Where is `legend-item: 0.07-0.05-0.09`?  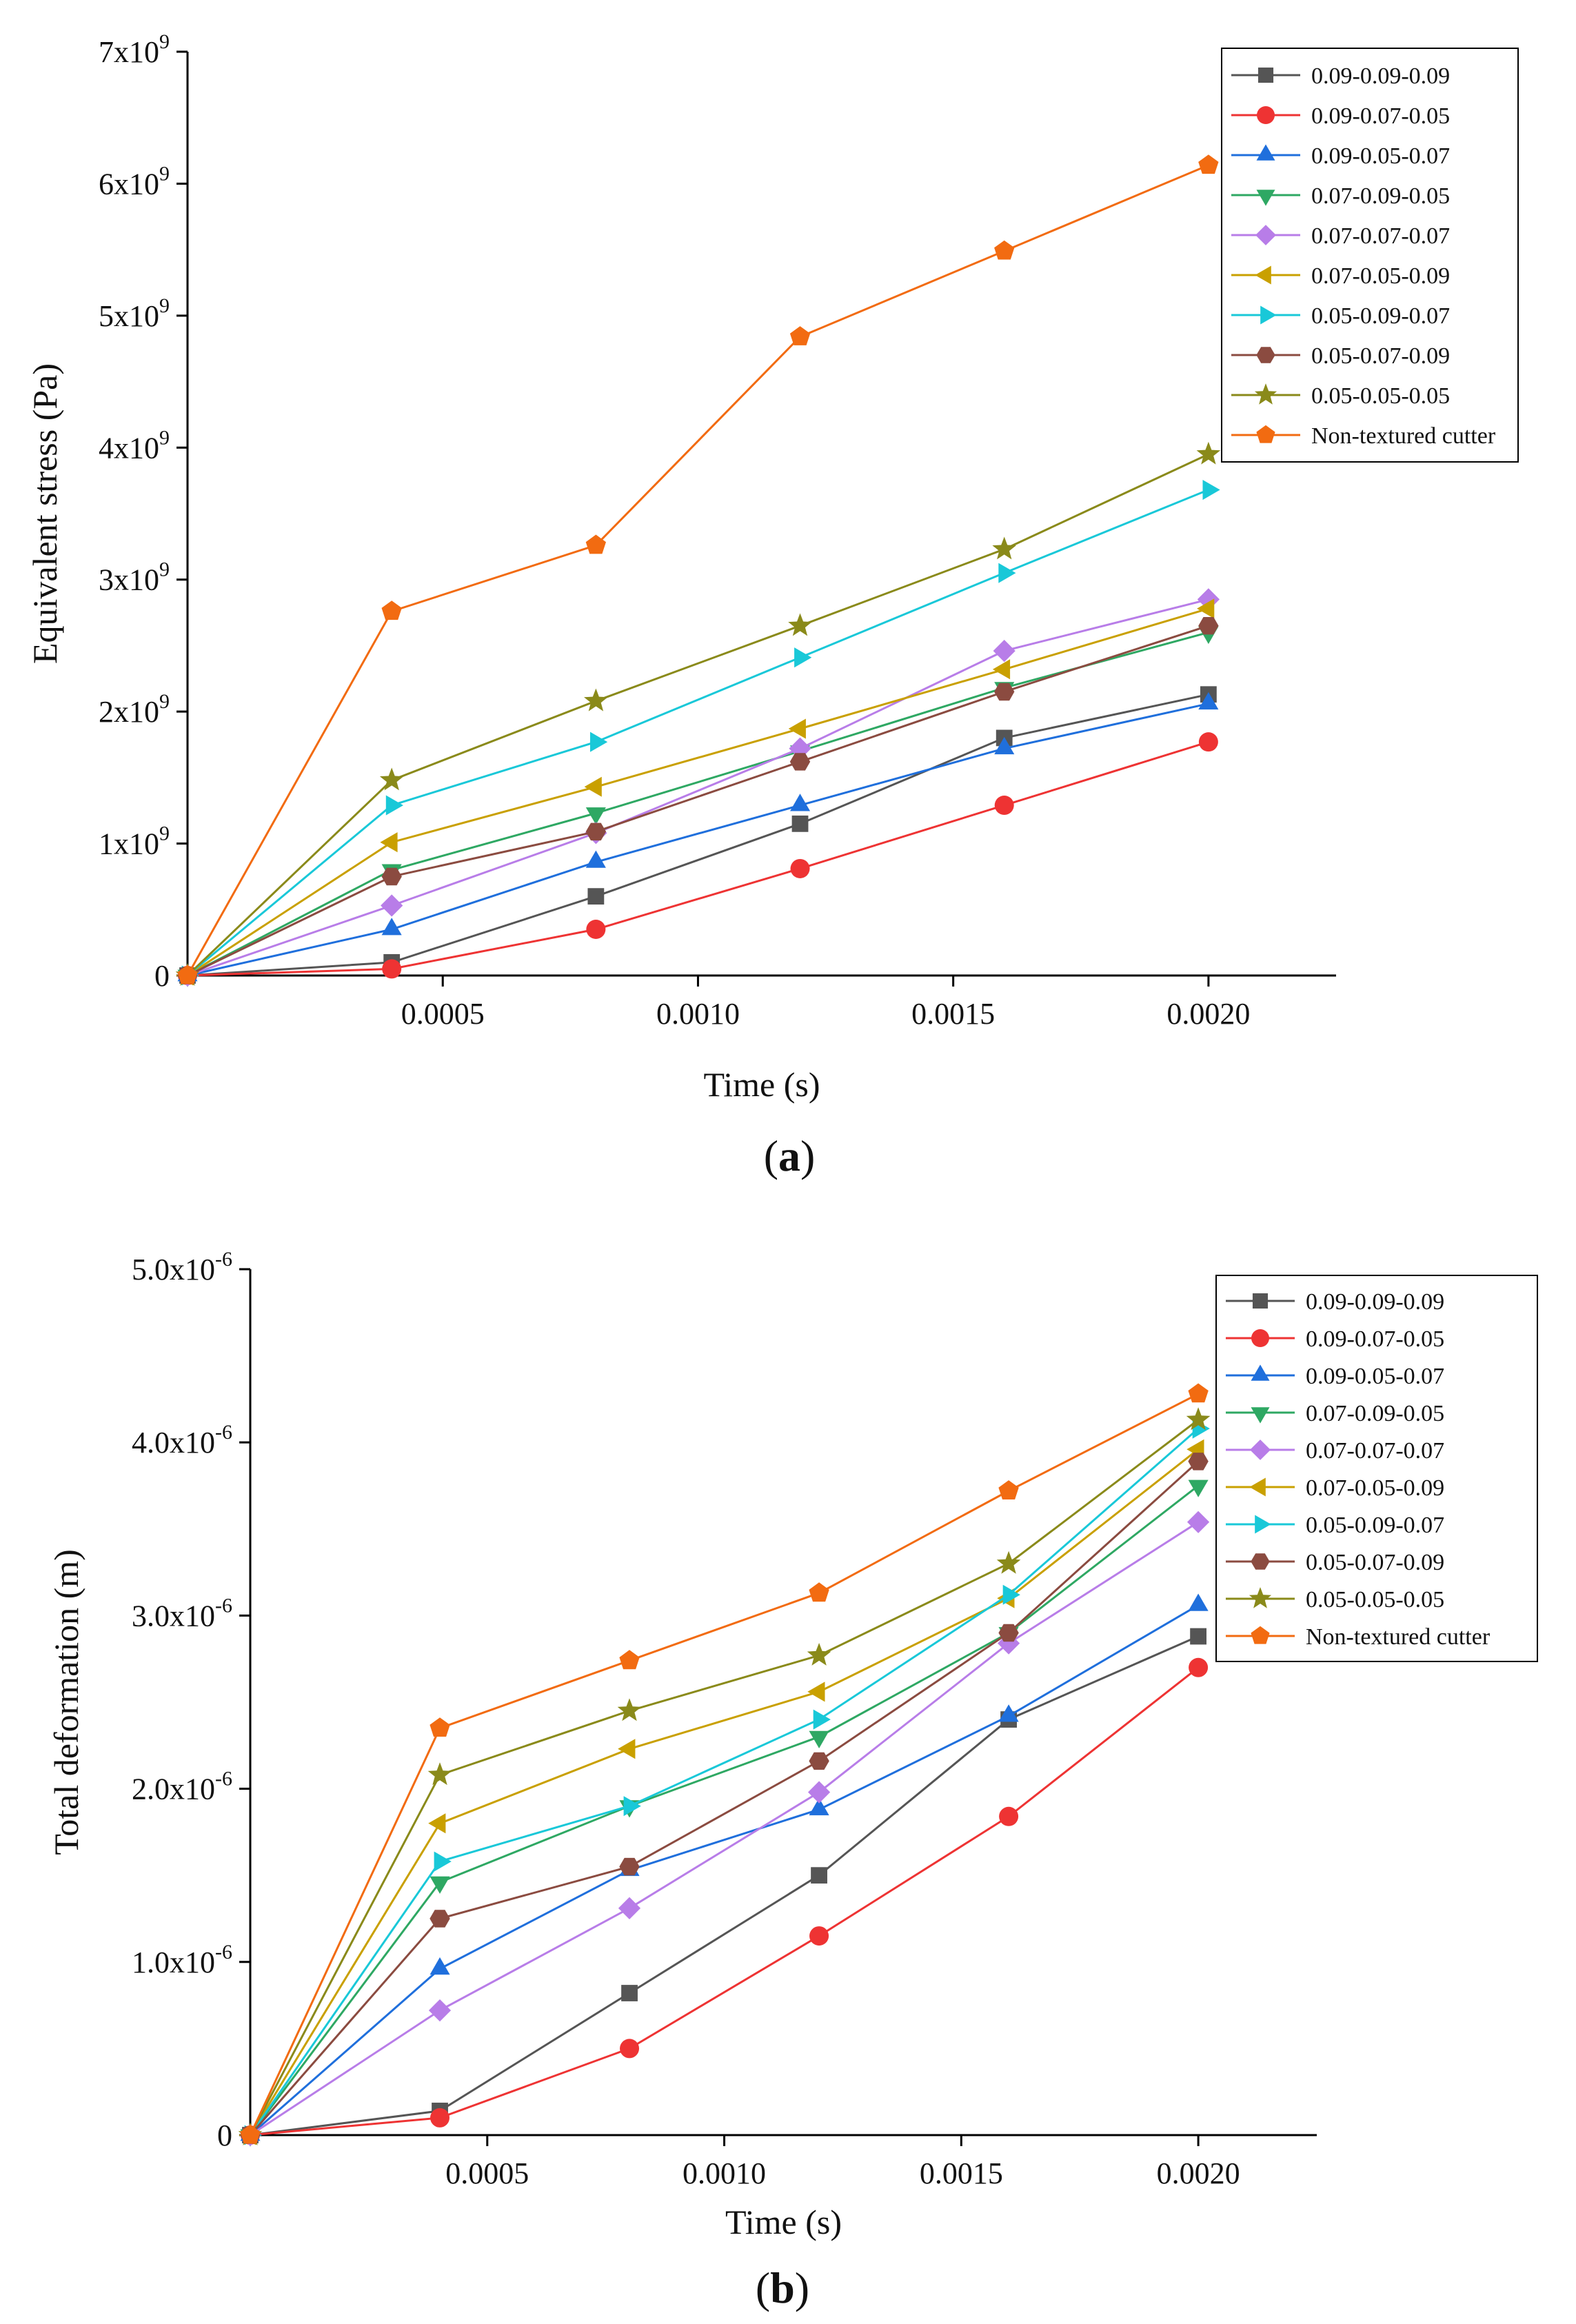 legend-item: 0.07-0.05-0.09 is located at coordinates (1335, 1488).